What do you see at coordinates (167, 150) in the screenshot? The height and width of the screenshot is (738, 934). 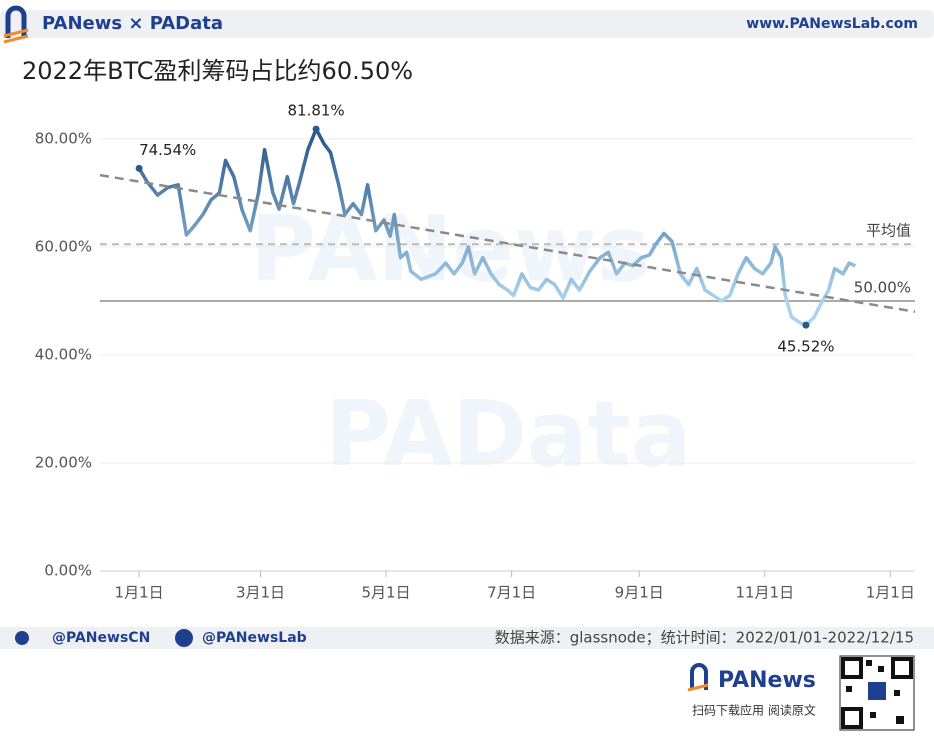 I see `annotation-label: 74.54%` at bounding box center [167, 150].